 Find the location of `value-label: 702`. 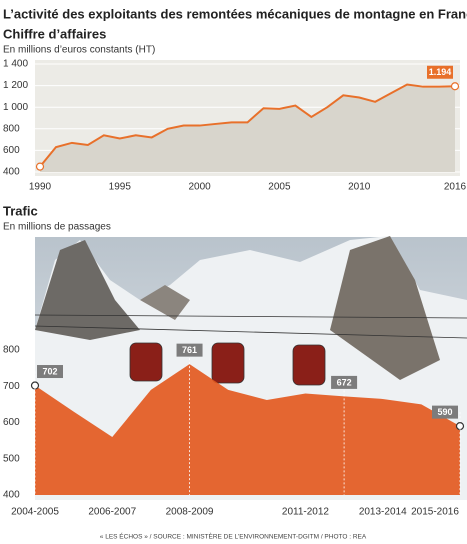

value-label: 702 is located at coordinates (49, 371).